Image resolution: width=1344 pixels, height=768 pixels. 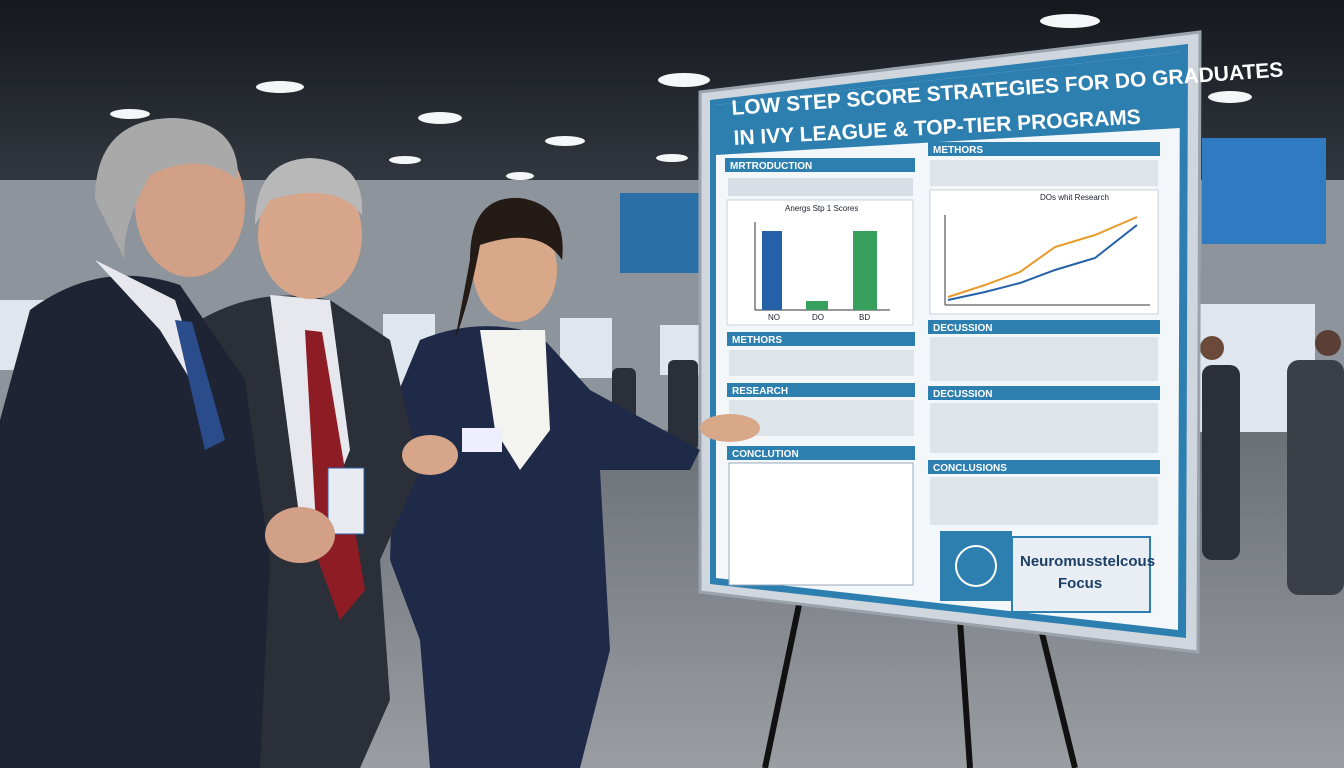 What do you see at coordinates (760, 391) in the screenshot?
I see `section-title: RESEARCH` at bounding box center [760, 391].